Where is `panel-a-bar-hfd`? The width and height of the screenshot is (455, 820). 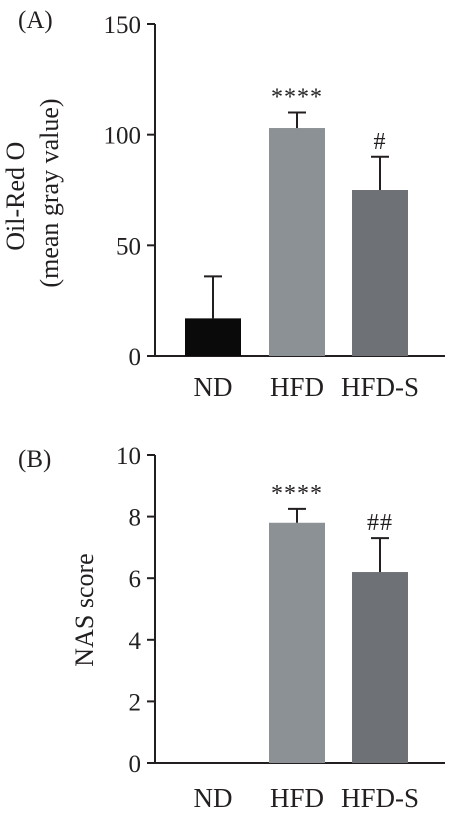
panel-a-bar-hfd is located at coordinates (297, 242).